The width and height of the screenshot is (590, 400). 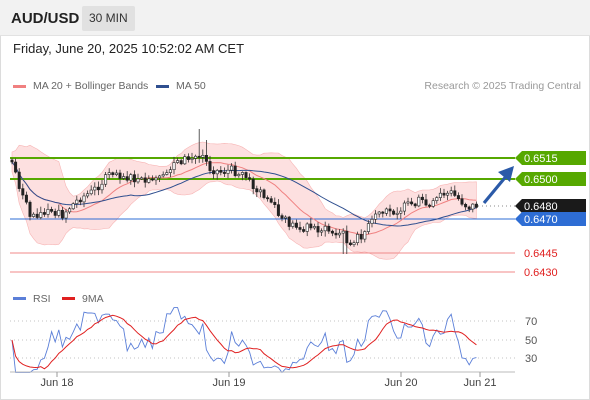 I want to click on rsi-tick-50: 50, so click(x=531, y=341).